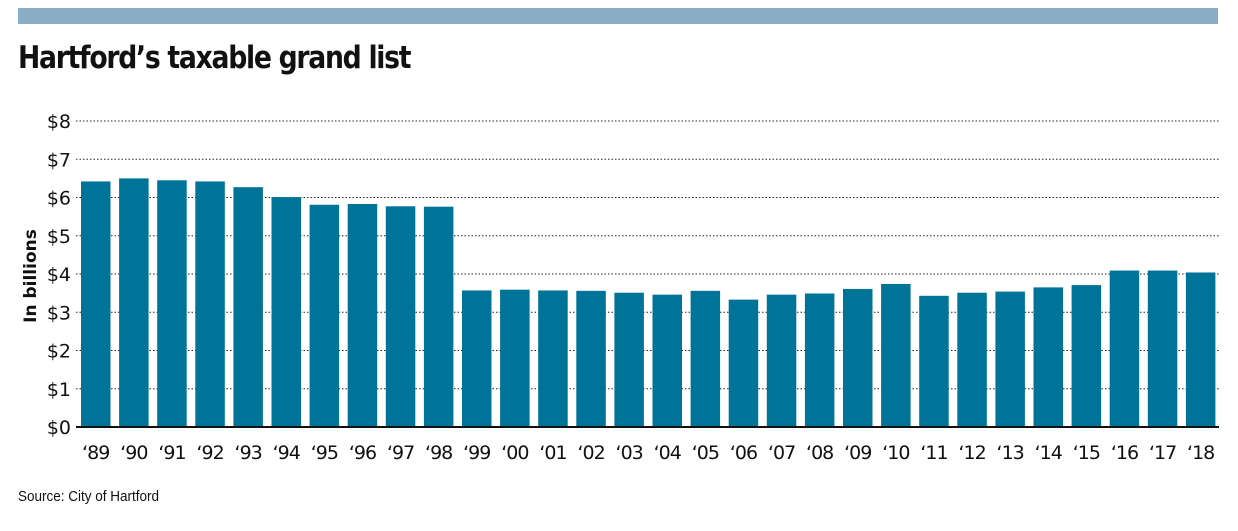  I want to click on x-tick-label: ‘02, so click(590, 453).